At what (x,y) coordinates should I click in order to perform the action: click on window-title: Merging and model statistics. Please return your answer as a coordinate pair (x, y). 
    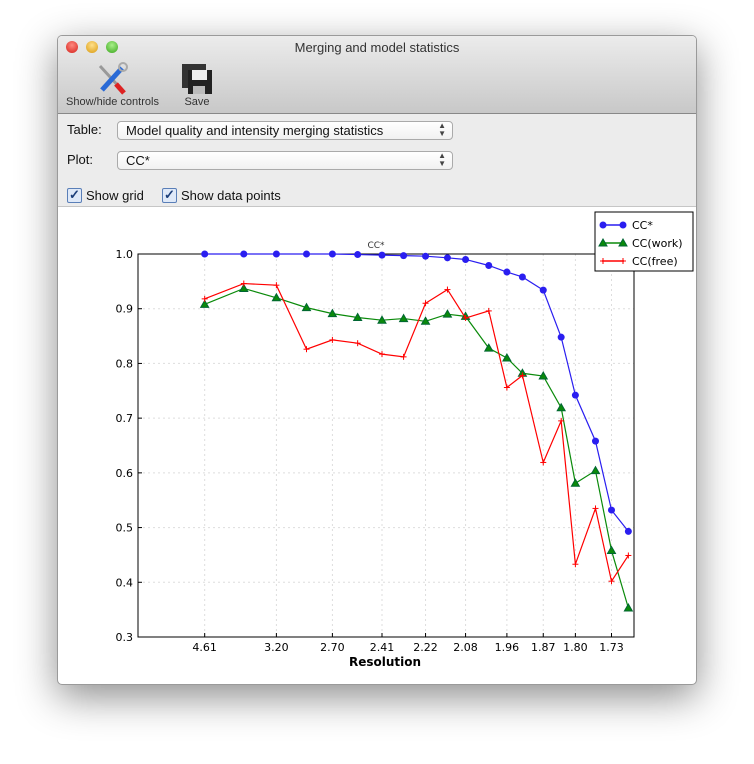
    Looking at the image, I should click on (377, 47).